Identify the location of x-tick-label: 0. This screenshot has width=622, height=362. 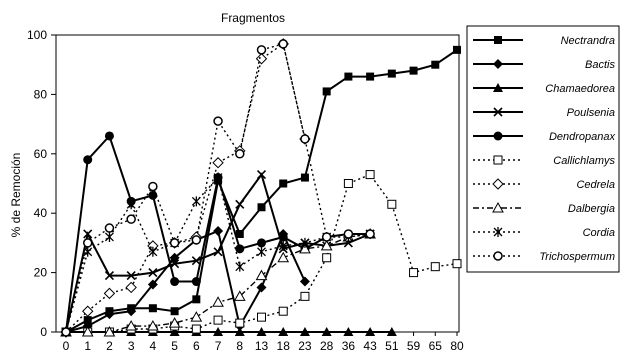
(66, 346).